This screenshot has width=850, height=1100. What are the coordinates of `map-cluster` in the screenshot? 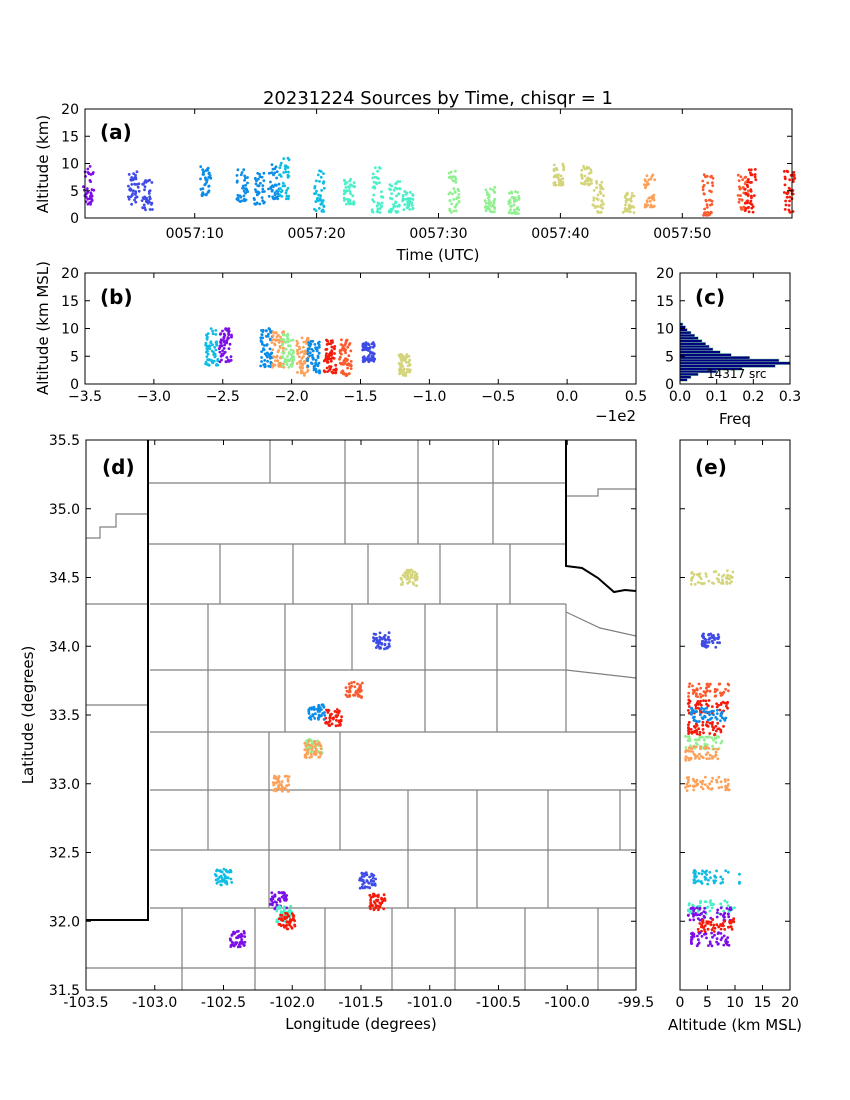 It's located at (377, 902).